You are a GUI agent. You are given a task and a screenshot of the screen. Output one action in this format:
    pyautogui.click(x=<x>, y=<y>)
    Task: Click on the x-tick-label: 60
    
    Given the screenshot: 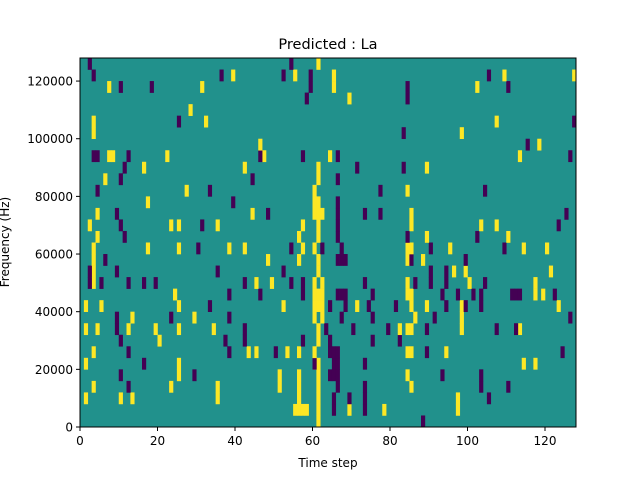 What is the action you would take?
    pyautogui.click(x=312, y=441)
    